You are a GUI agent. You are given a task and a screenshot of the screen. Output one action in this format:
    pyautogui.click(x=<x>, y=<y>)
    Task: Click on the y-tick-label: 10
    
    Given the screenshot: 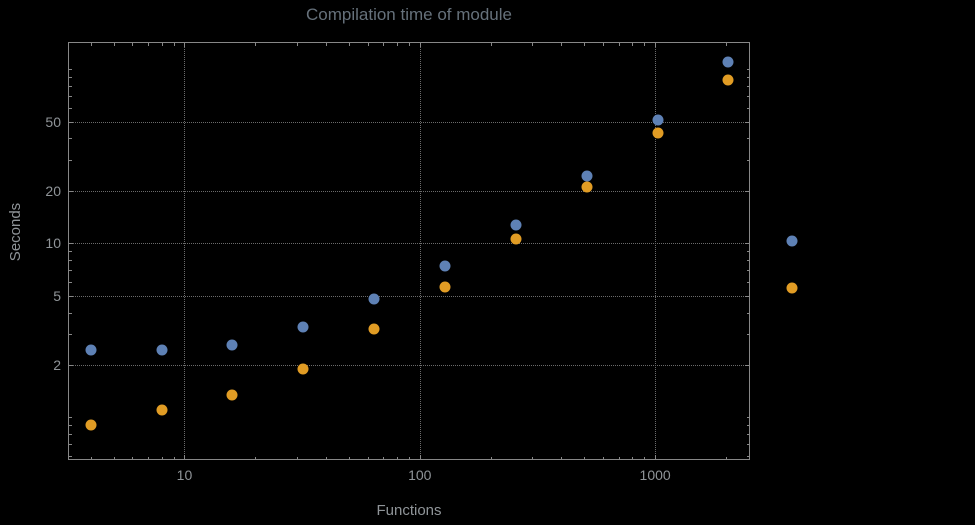 What is the action you would take?
    pyautogui.click(x=53, y=243)
    